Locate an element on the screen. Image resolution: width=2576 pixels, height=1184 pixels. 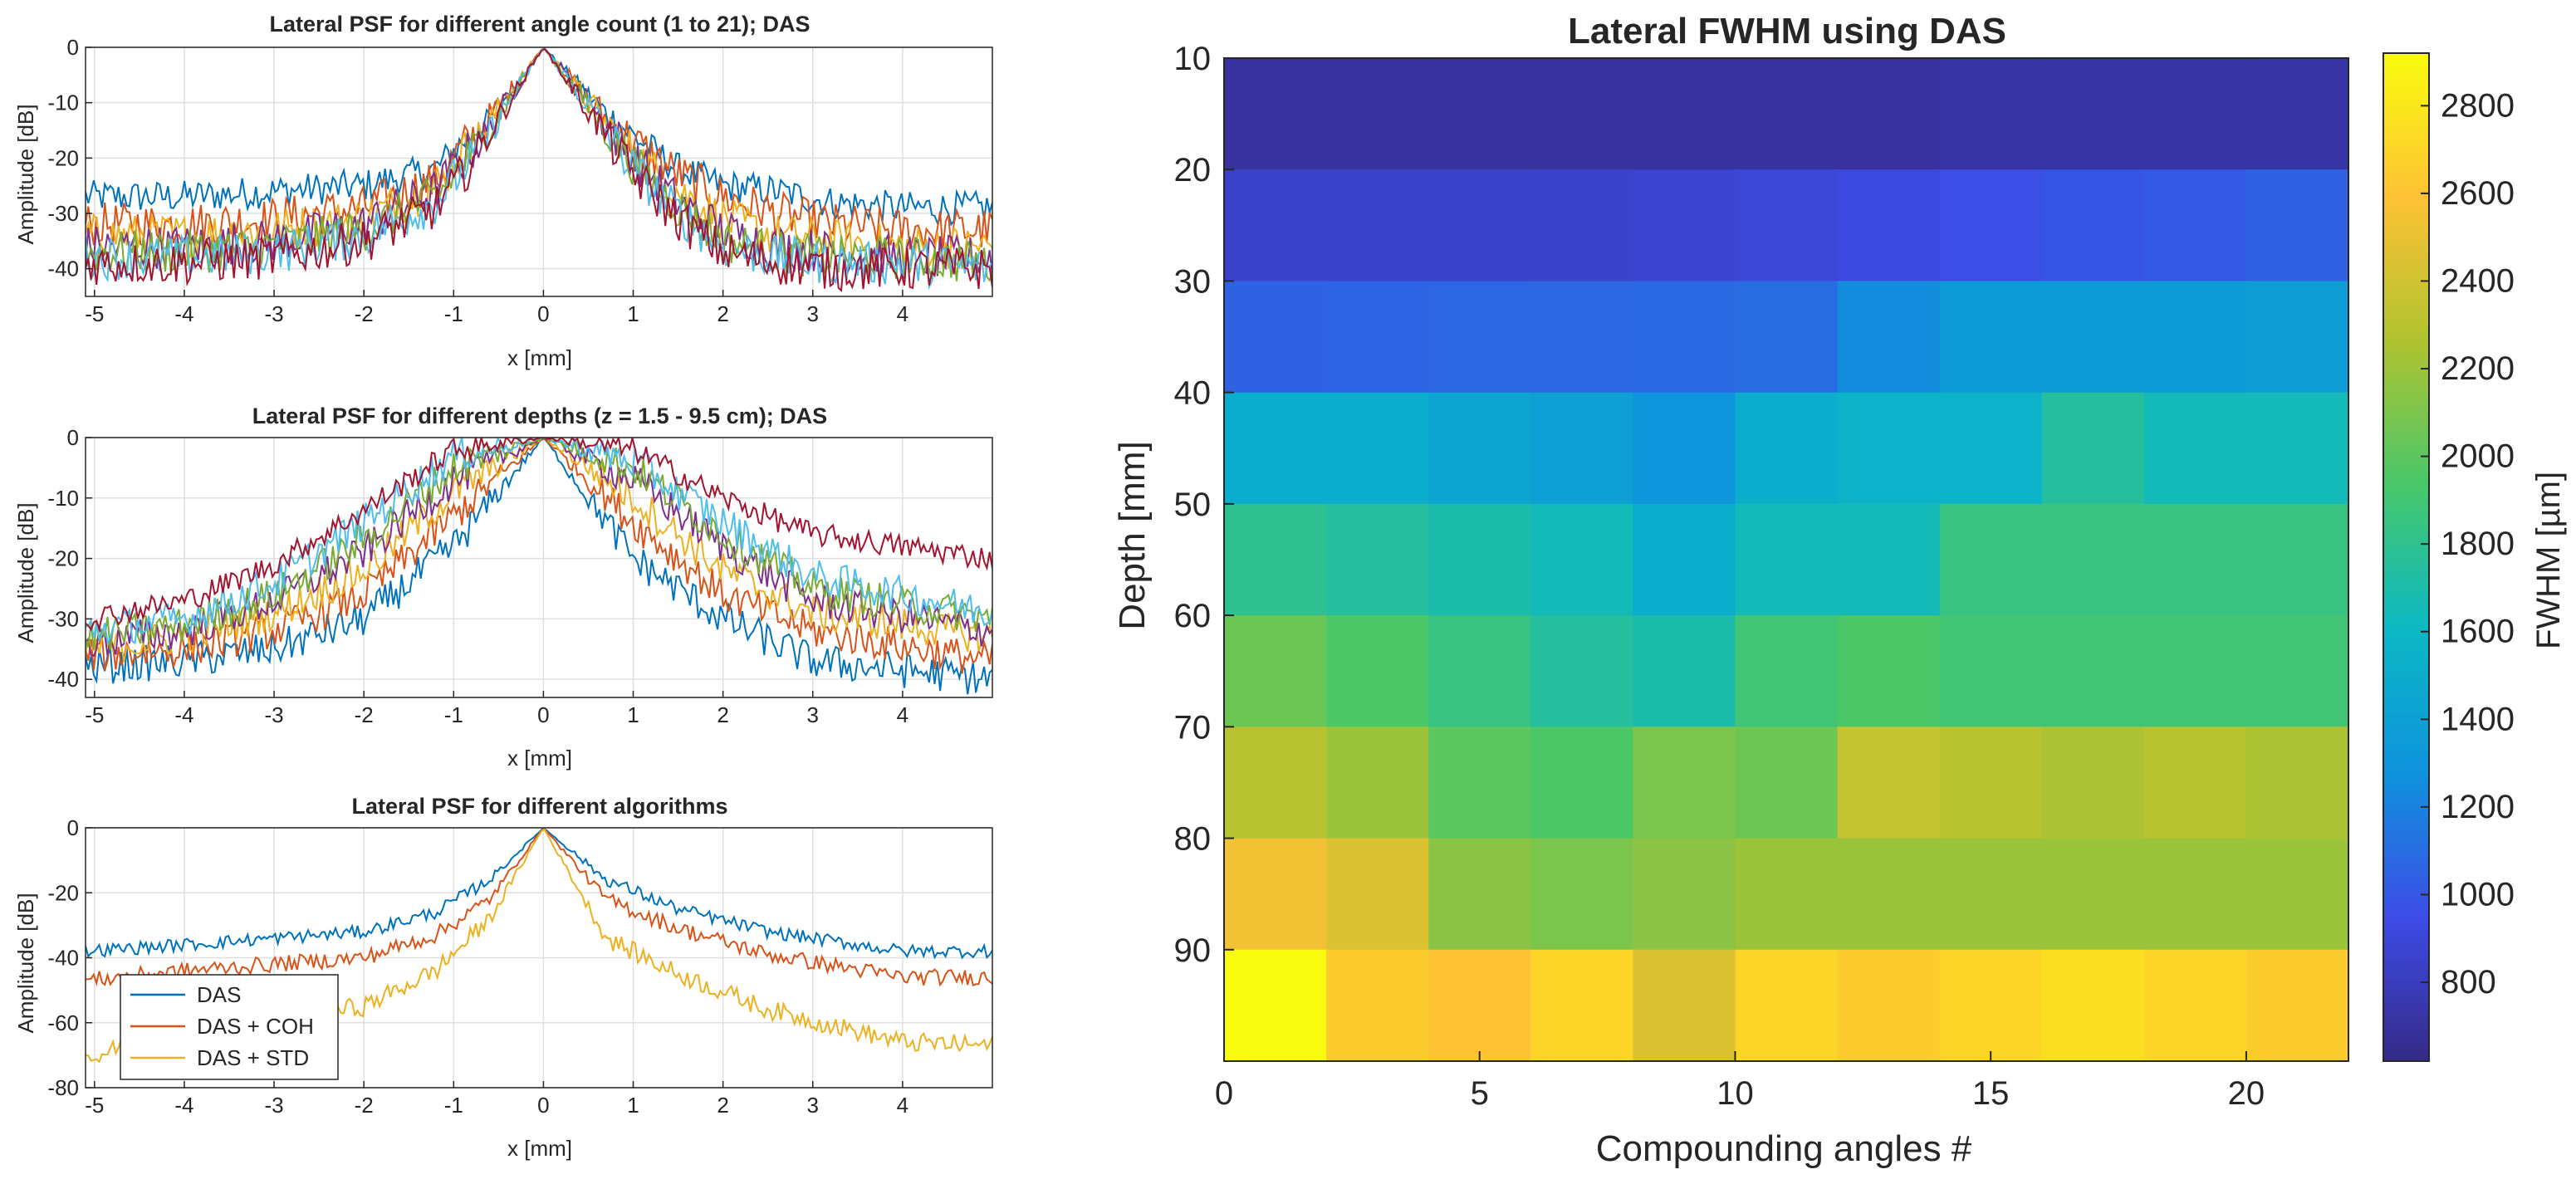
x-tick-label: 1 is located at coordinates (633, 313).